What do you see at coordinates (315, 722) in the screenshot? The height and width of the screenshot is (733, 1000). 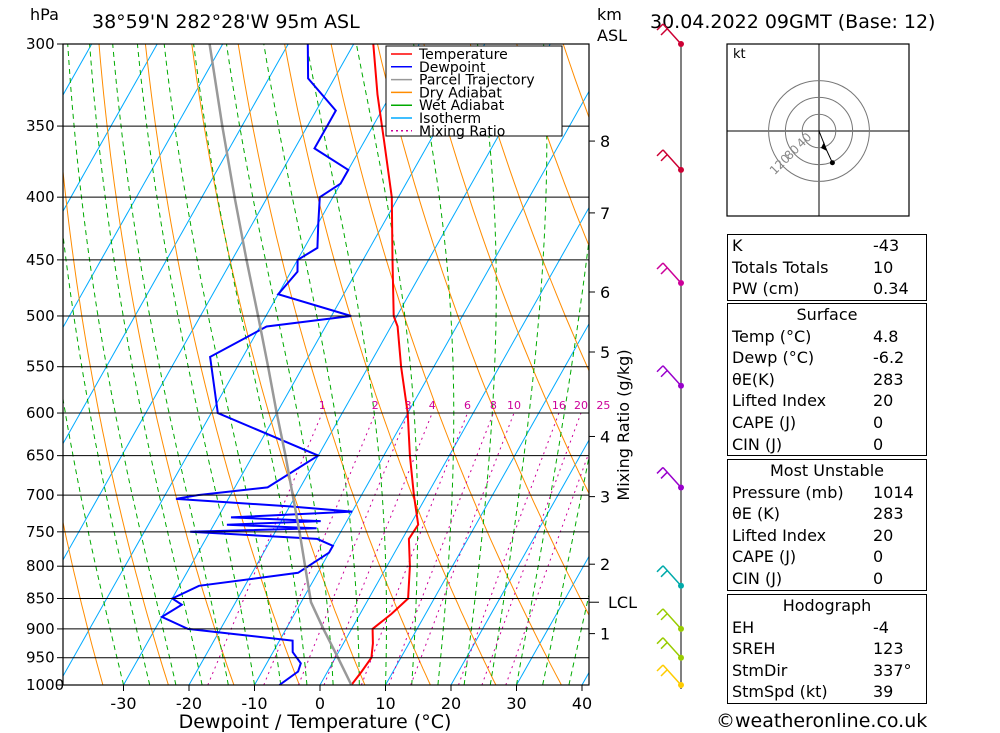 I see `x-axis-label: Dewpoint / Temperature (°C)` at bounding box center [315, 722].